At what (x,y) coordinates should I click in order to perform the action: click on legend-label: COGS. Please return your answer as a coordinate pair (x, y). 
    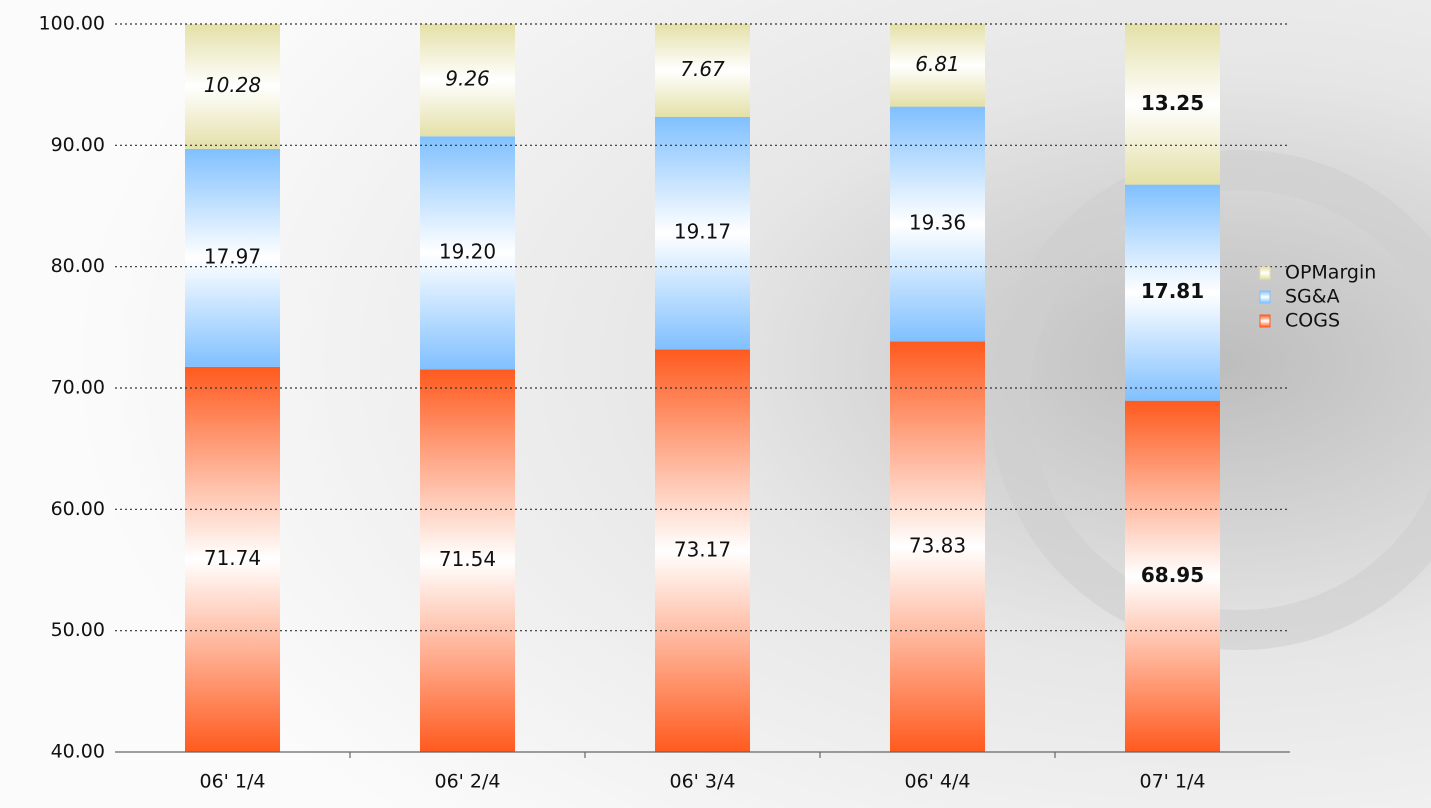
    Looking at the image, I should click on (1312, 321).